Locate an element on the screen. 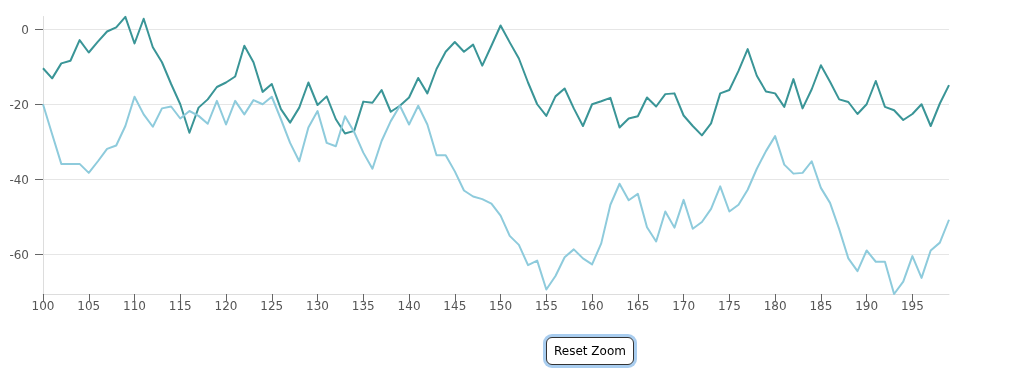 Image resolution: width=1012 pixels, height=388 pixels. y-tick-label: 0 is located at coordinates (25, 29).